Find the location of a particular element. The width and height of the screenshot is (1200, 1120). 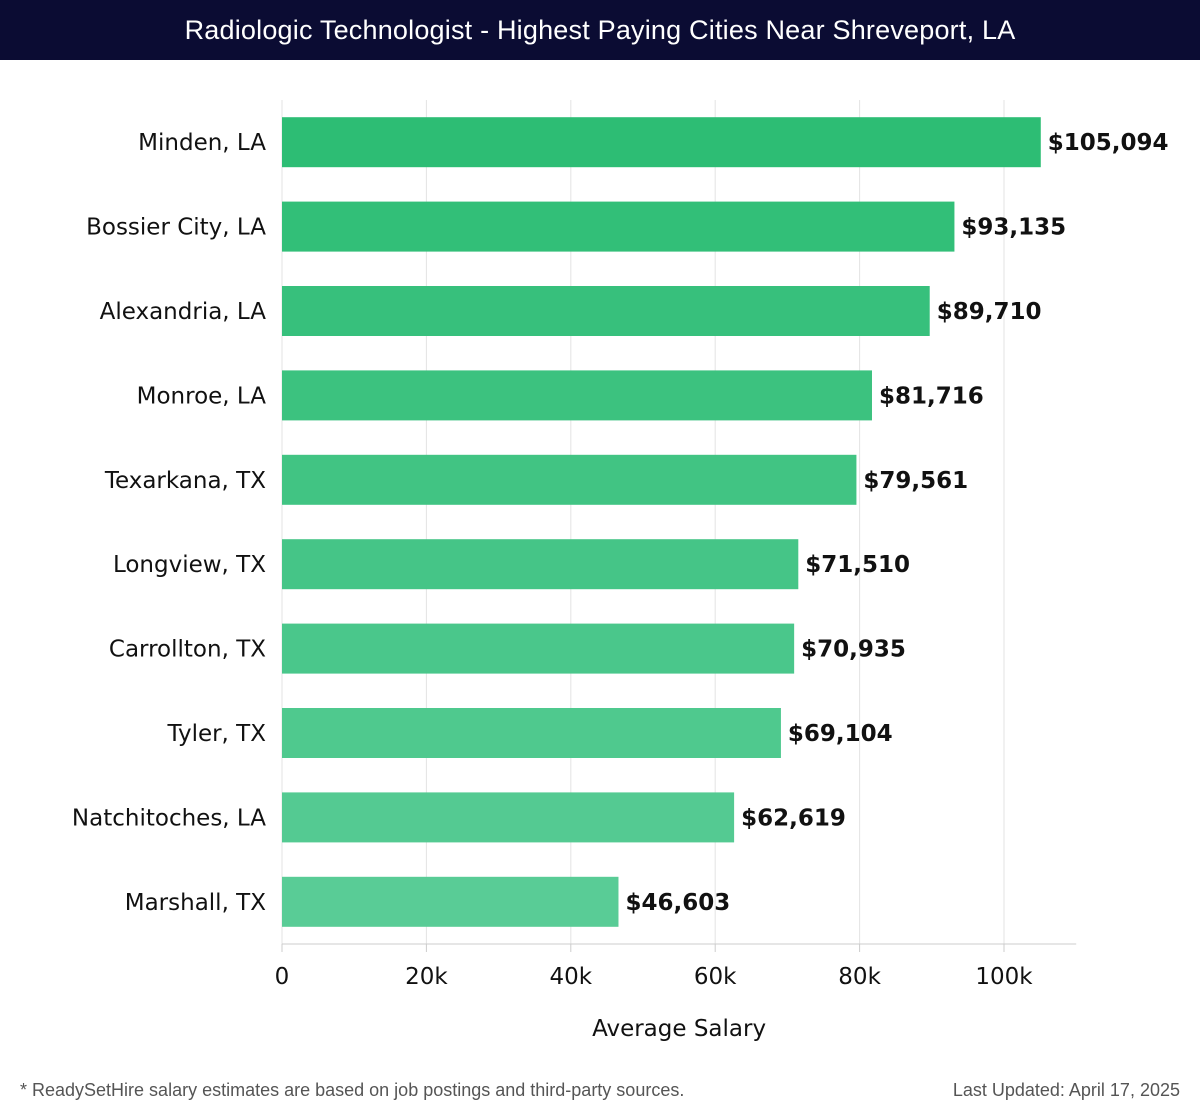

x-axis-title: Average Salary is located at coordinates (679, 1029).